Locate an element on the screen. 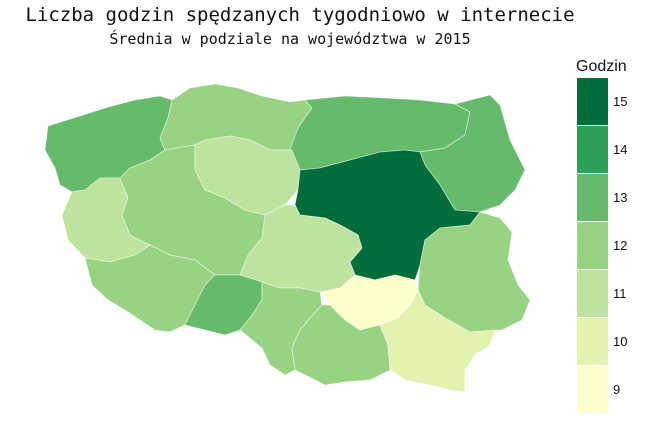 The image size is (648, 432). legend-label: 10 is located at coordinates (620, 341).